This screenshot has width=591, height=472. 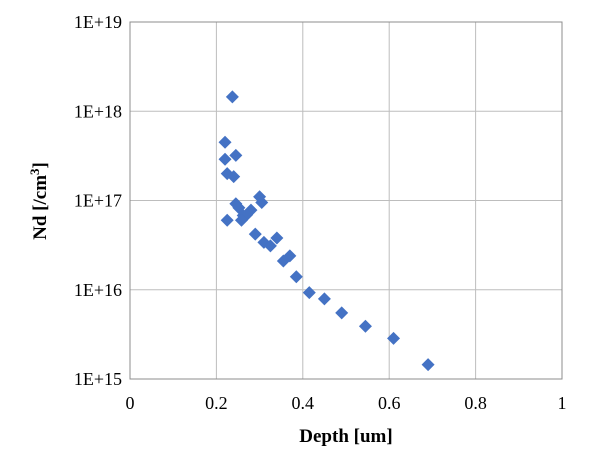 I want to click on y-tick-label: 1E+18, so click(x=98, y=111).